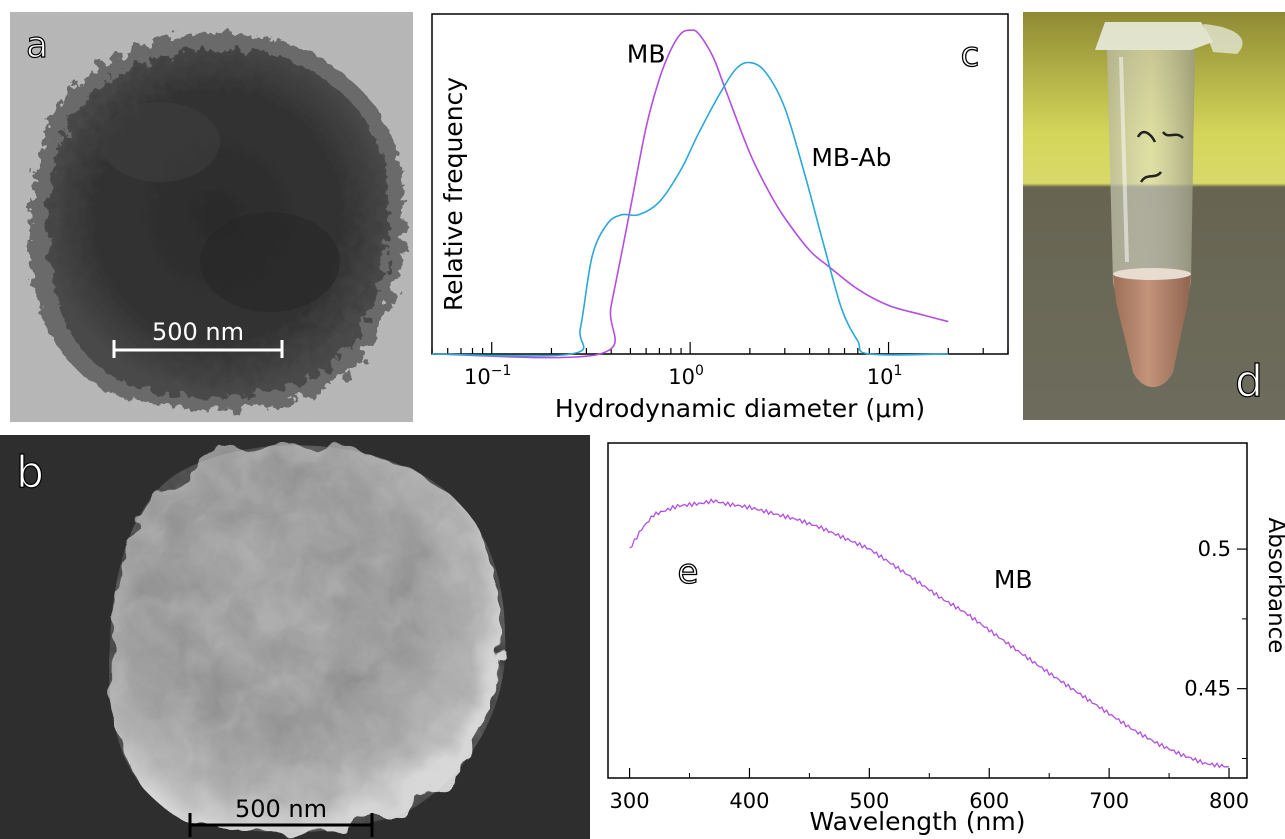 This screenshot has height=839, width=1285. What do you see at coordinates (1152, 274) in the screenshot?
I see `liquid-meniscus` at bounding box center [1152, 274].